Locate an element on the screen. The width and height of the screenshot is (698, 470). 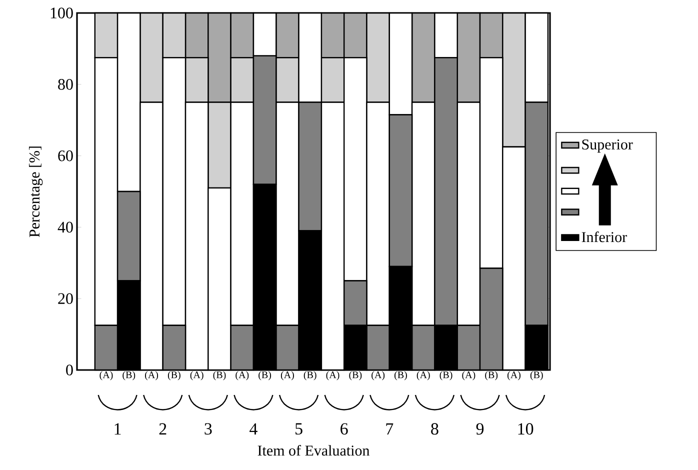
text: 2 is located at coordinates (162, 429).